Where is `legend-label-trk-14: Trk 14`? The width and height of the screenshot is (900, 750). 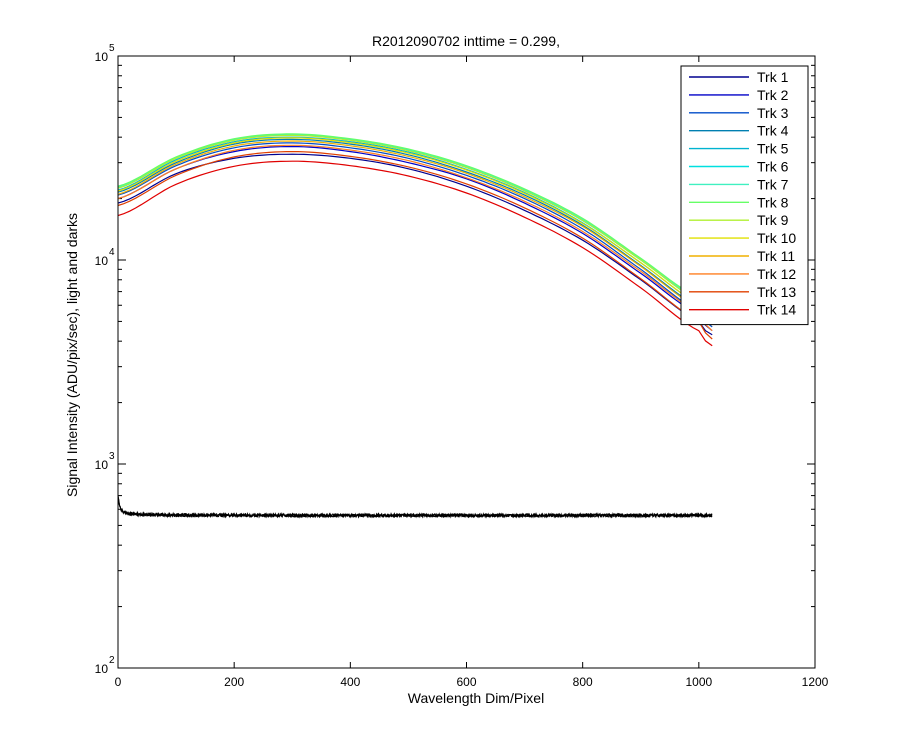 legend-label-trk-14: Trk 14 is located at coordinates (776, 310).